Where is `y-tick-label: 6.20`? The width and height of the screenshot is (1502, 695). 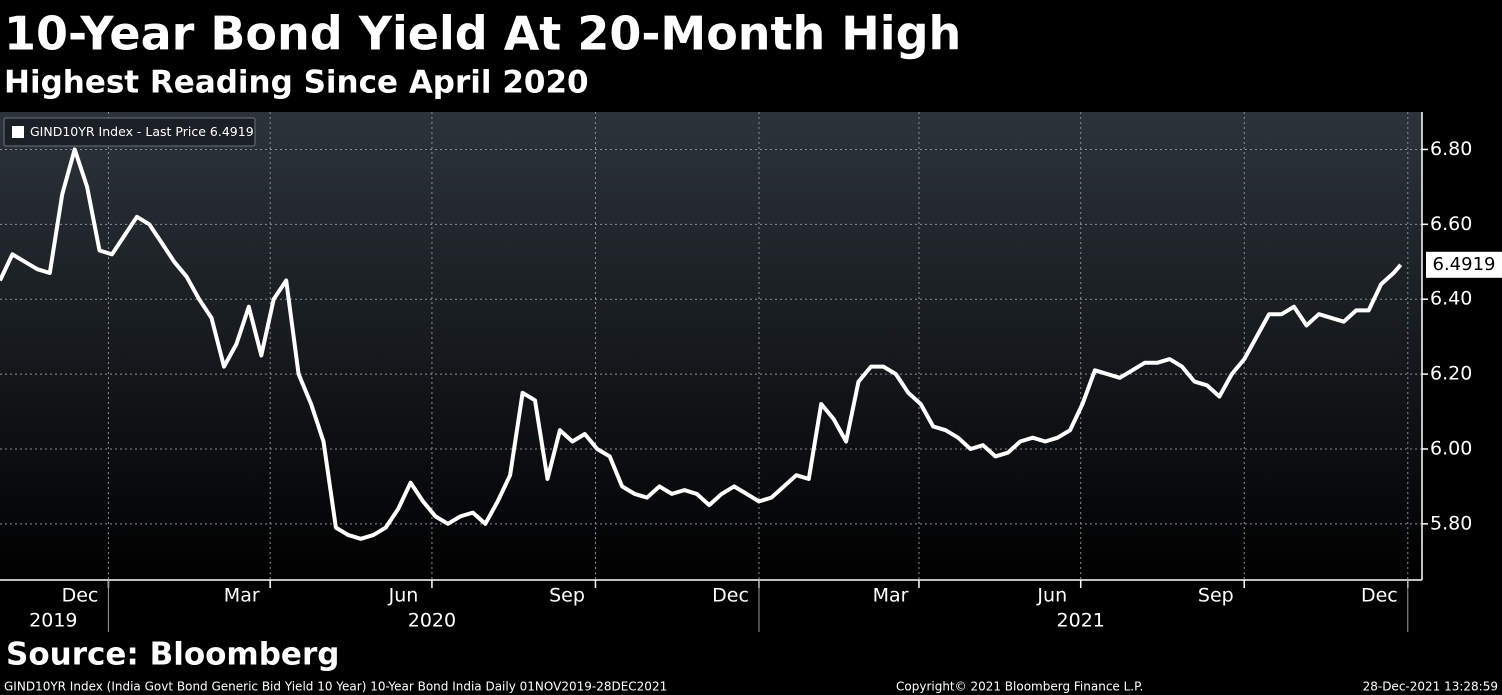 y-tick-label: 6.20 is located at coordinates (1451, 374).